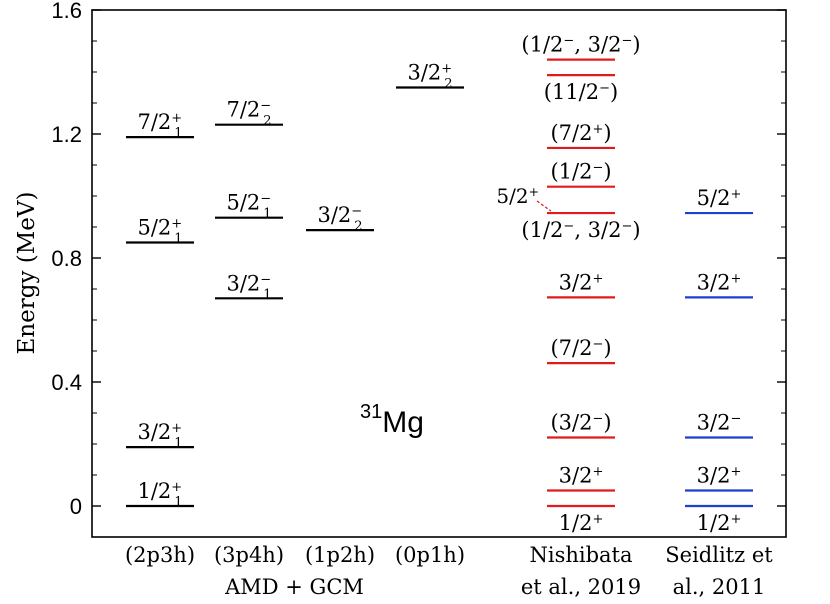 This screenshot has height=604, width=830. I want to click on group-labels: AMD + GCM, so click(294, 587).